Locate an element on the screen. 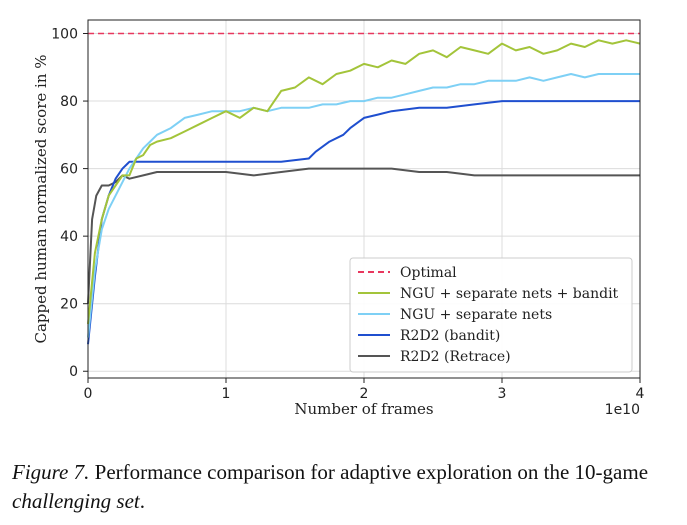 This screenshot has width=687, height=525. x-axis-title: Number of frames is located at coordinates (363, 409).